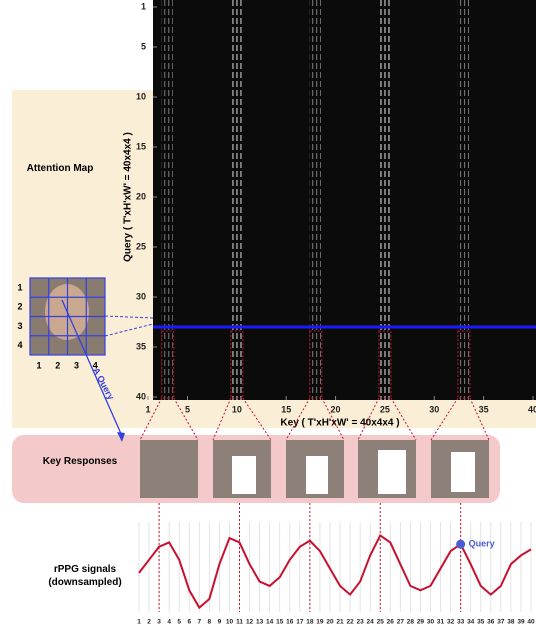 Image resolution: width=536 pixels, height=639 pixels. I want to click on x-tick-label: 6, so click(189, 622).